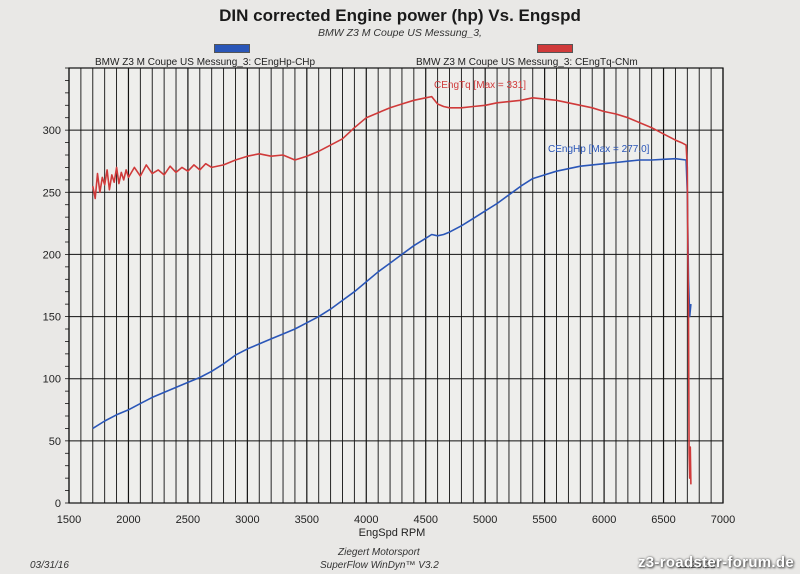 The width and height of the screenshot is (800, 574). What do you see at coordinates (49, 565) in the screenshot?
I see `footer-date: 03/31/16` at bounding box center [49, 565].